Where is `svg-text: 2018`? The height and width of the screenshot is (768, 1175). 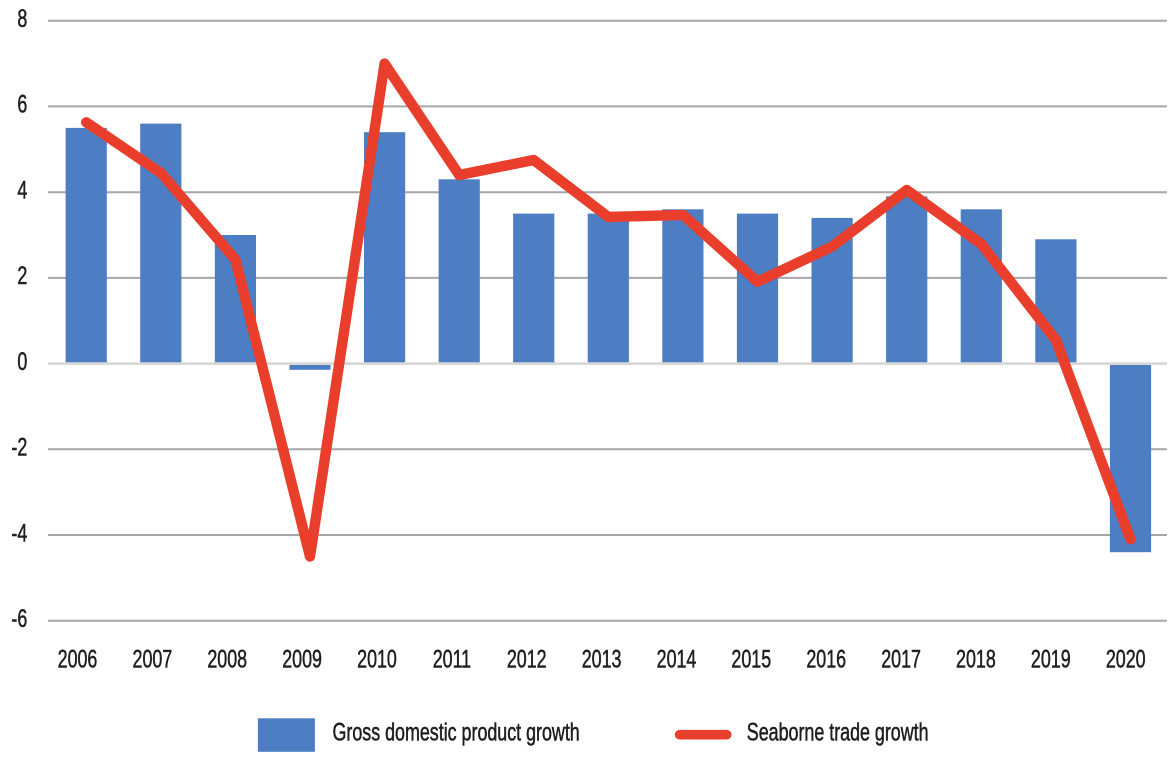
svg-text: 2018 is located at coordinates (976, 658).